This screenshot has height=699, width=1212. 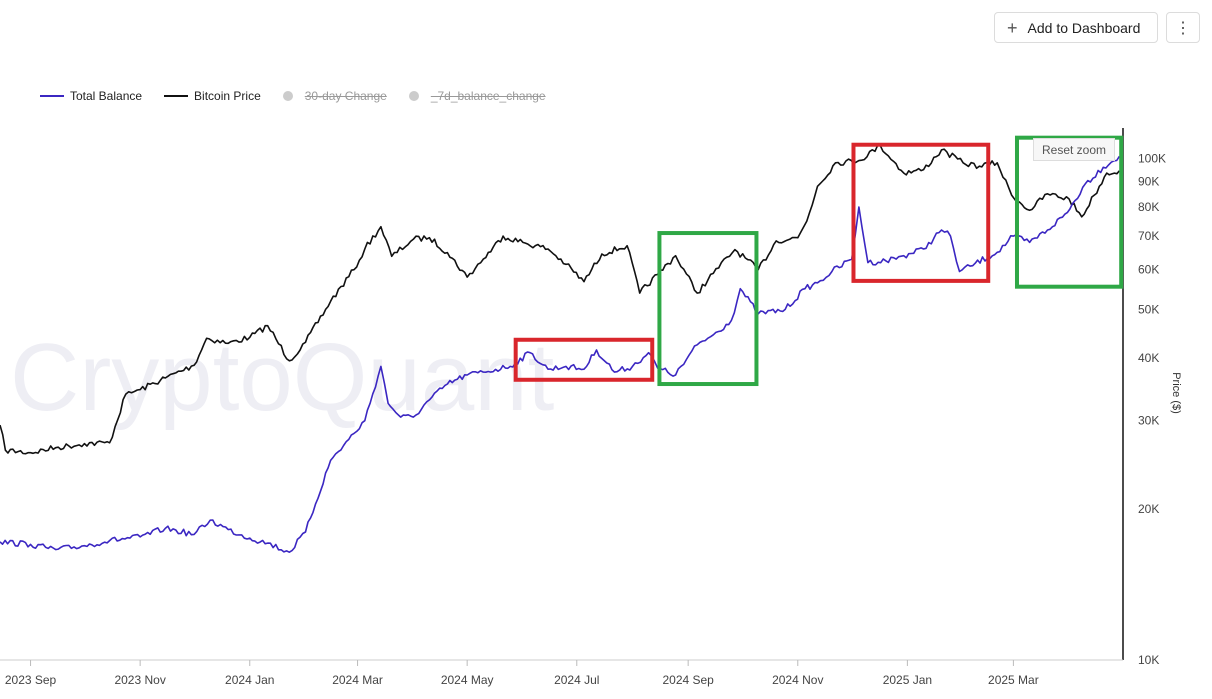 I want to click on x-tick-label: 2024 Mar, so click(x=357, y=680).